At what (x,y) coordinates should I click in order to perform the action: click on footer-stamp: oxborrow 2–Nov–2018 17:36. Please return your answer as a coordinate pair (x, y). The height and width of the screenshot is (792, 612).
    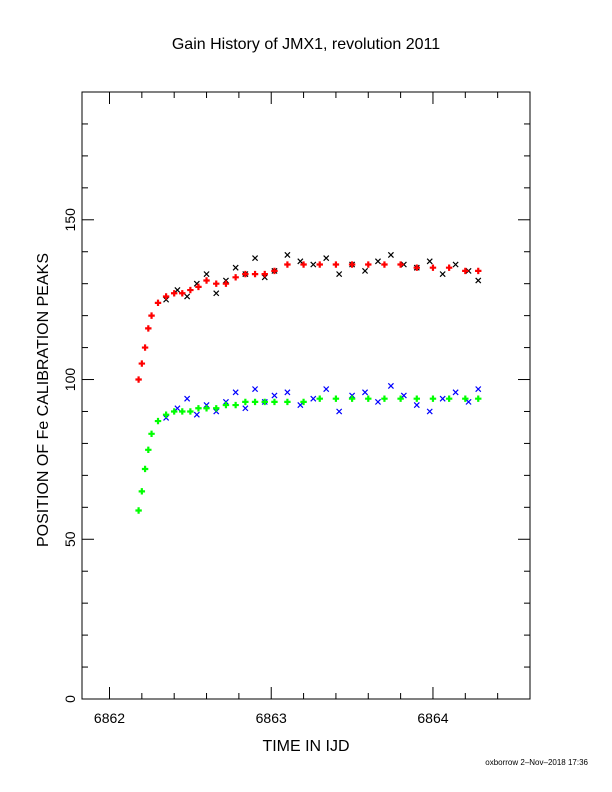
    Looking at the image, I should click on (536, 762).